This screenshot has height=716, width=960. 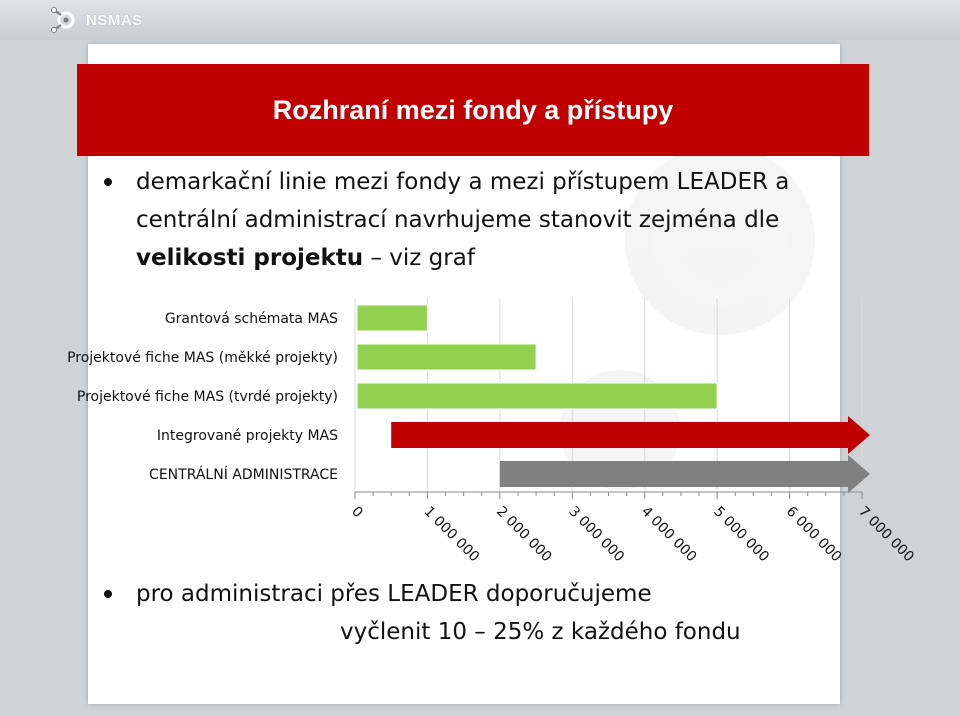 I want to click on x-tick-label-3: 3 000 000, so click(x=596, y=535).